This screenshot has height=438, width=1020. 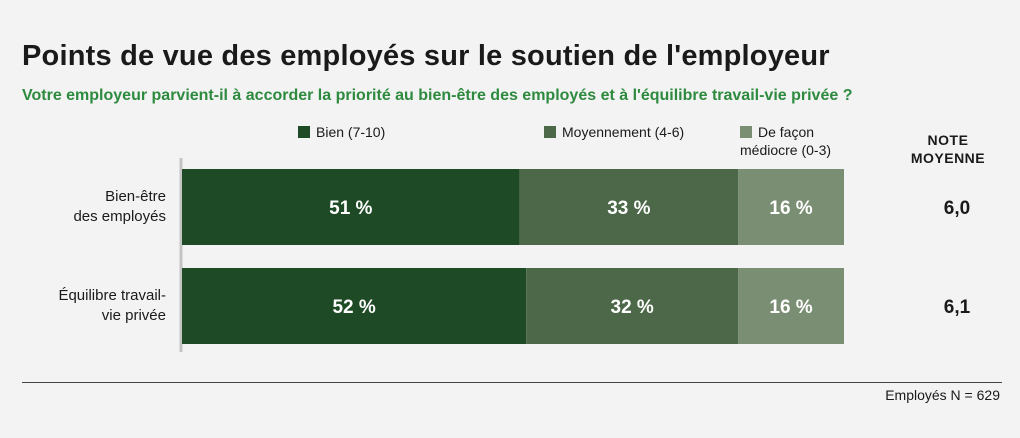 What do you see at coordinates (942, 395) in the screenshot?
I see `sample-size-note: Employés N = 629` at bounding box center [942, 395].